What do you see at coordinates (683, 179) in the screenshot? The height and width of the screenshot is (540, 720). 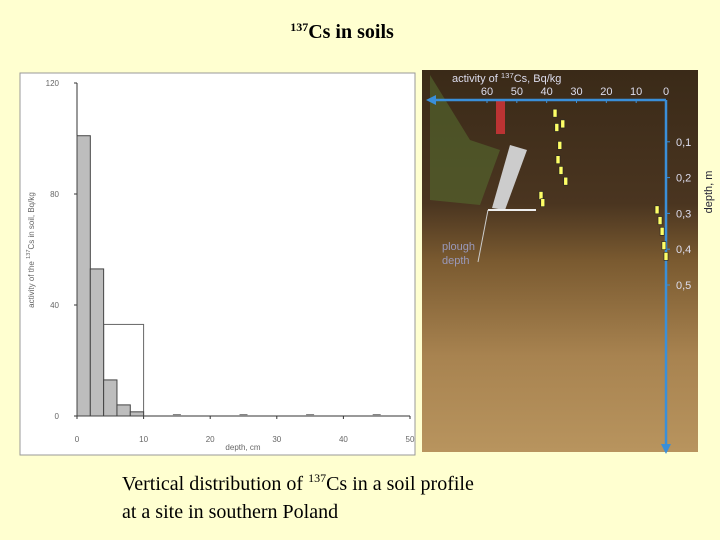 I see `y-tick-label: 0,2` at bounding box center [683, 179].